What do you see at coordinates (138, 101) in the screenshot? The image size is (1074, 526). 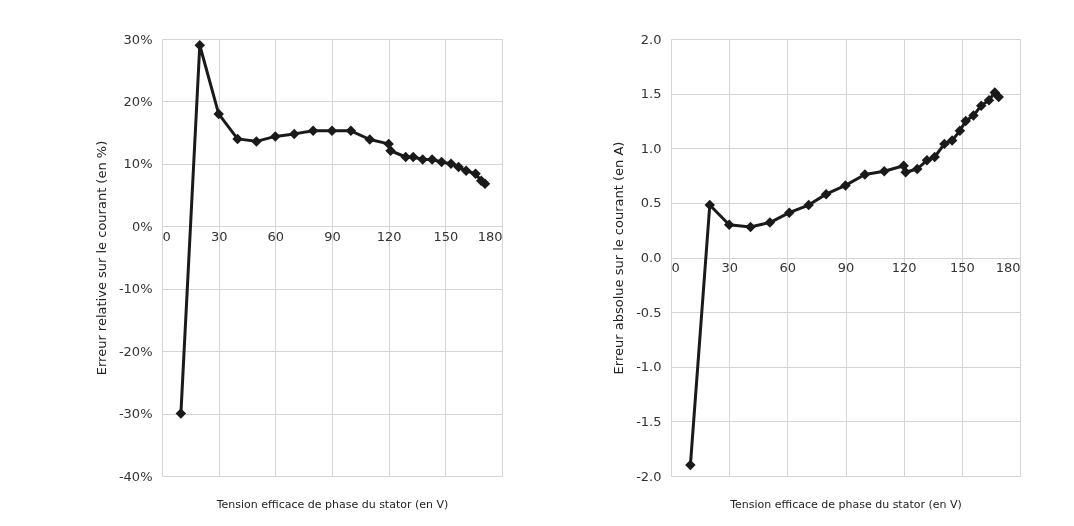 I see `y-tick-label: 20%` at bounding box center [138, 101].